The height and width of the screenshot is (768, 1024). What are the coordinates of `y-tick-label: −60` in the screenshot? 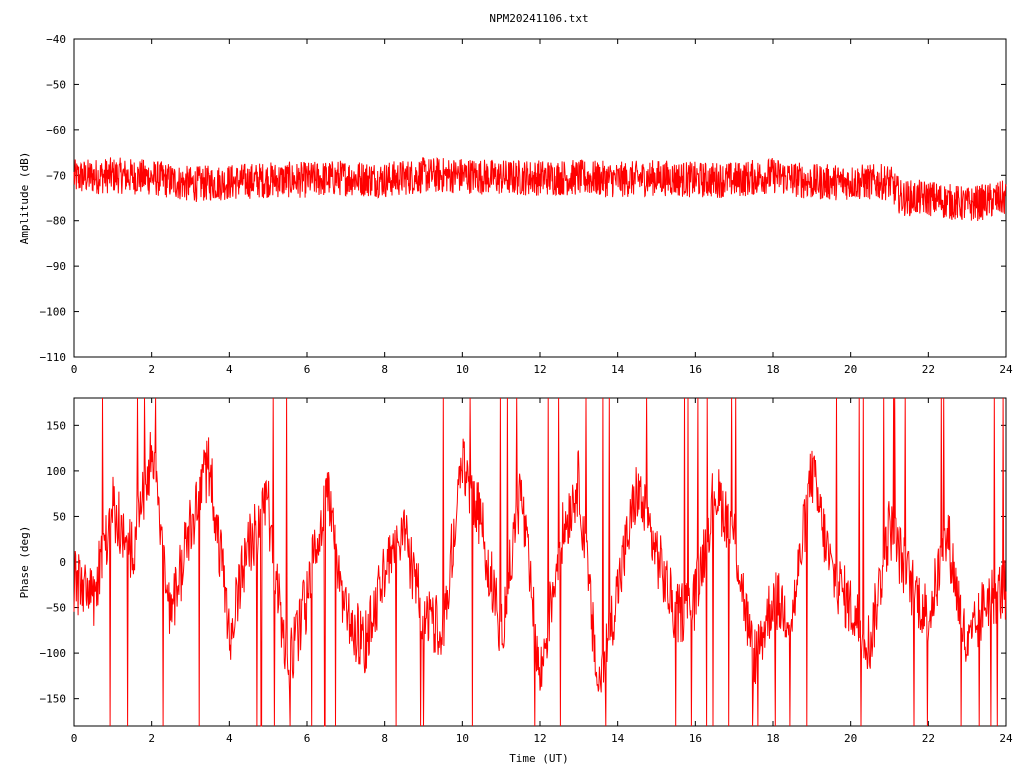 It's located at (56, 130).